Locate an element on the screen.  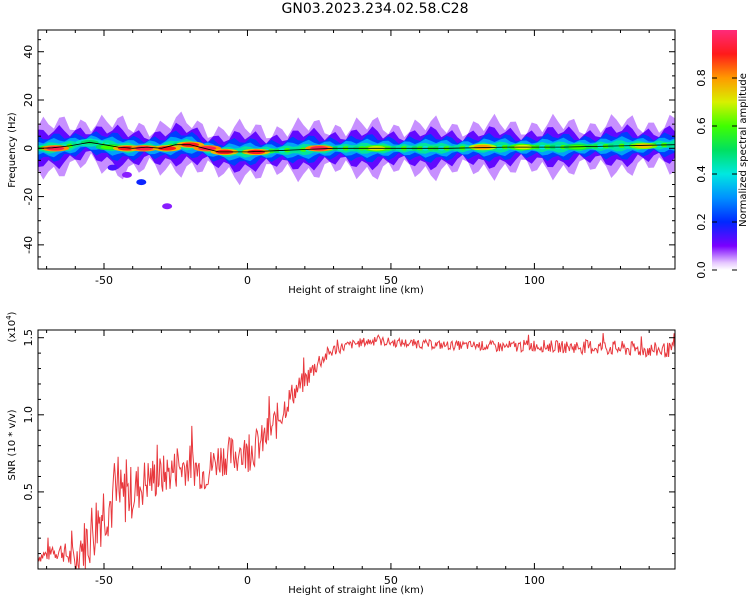
spectrogram-y-tick-label: 0 is located at coordinates (28, 148).